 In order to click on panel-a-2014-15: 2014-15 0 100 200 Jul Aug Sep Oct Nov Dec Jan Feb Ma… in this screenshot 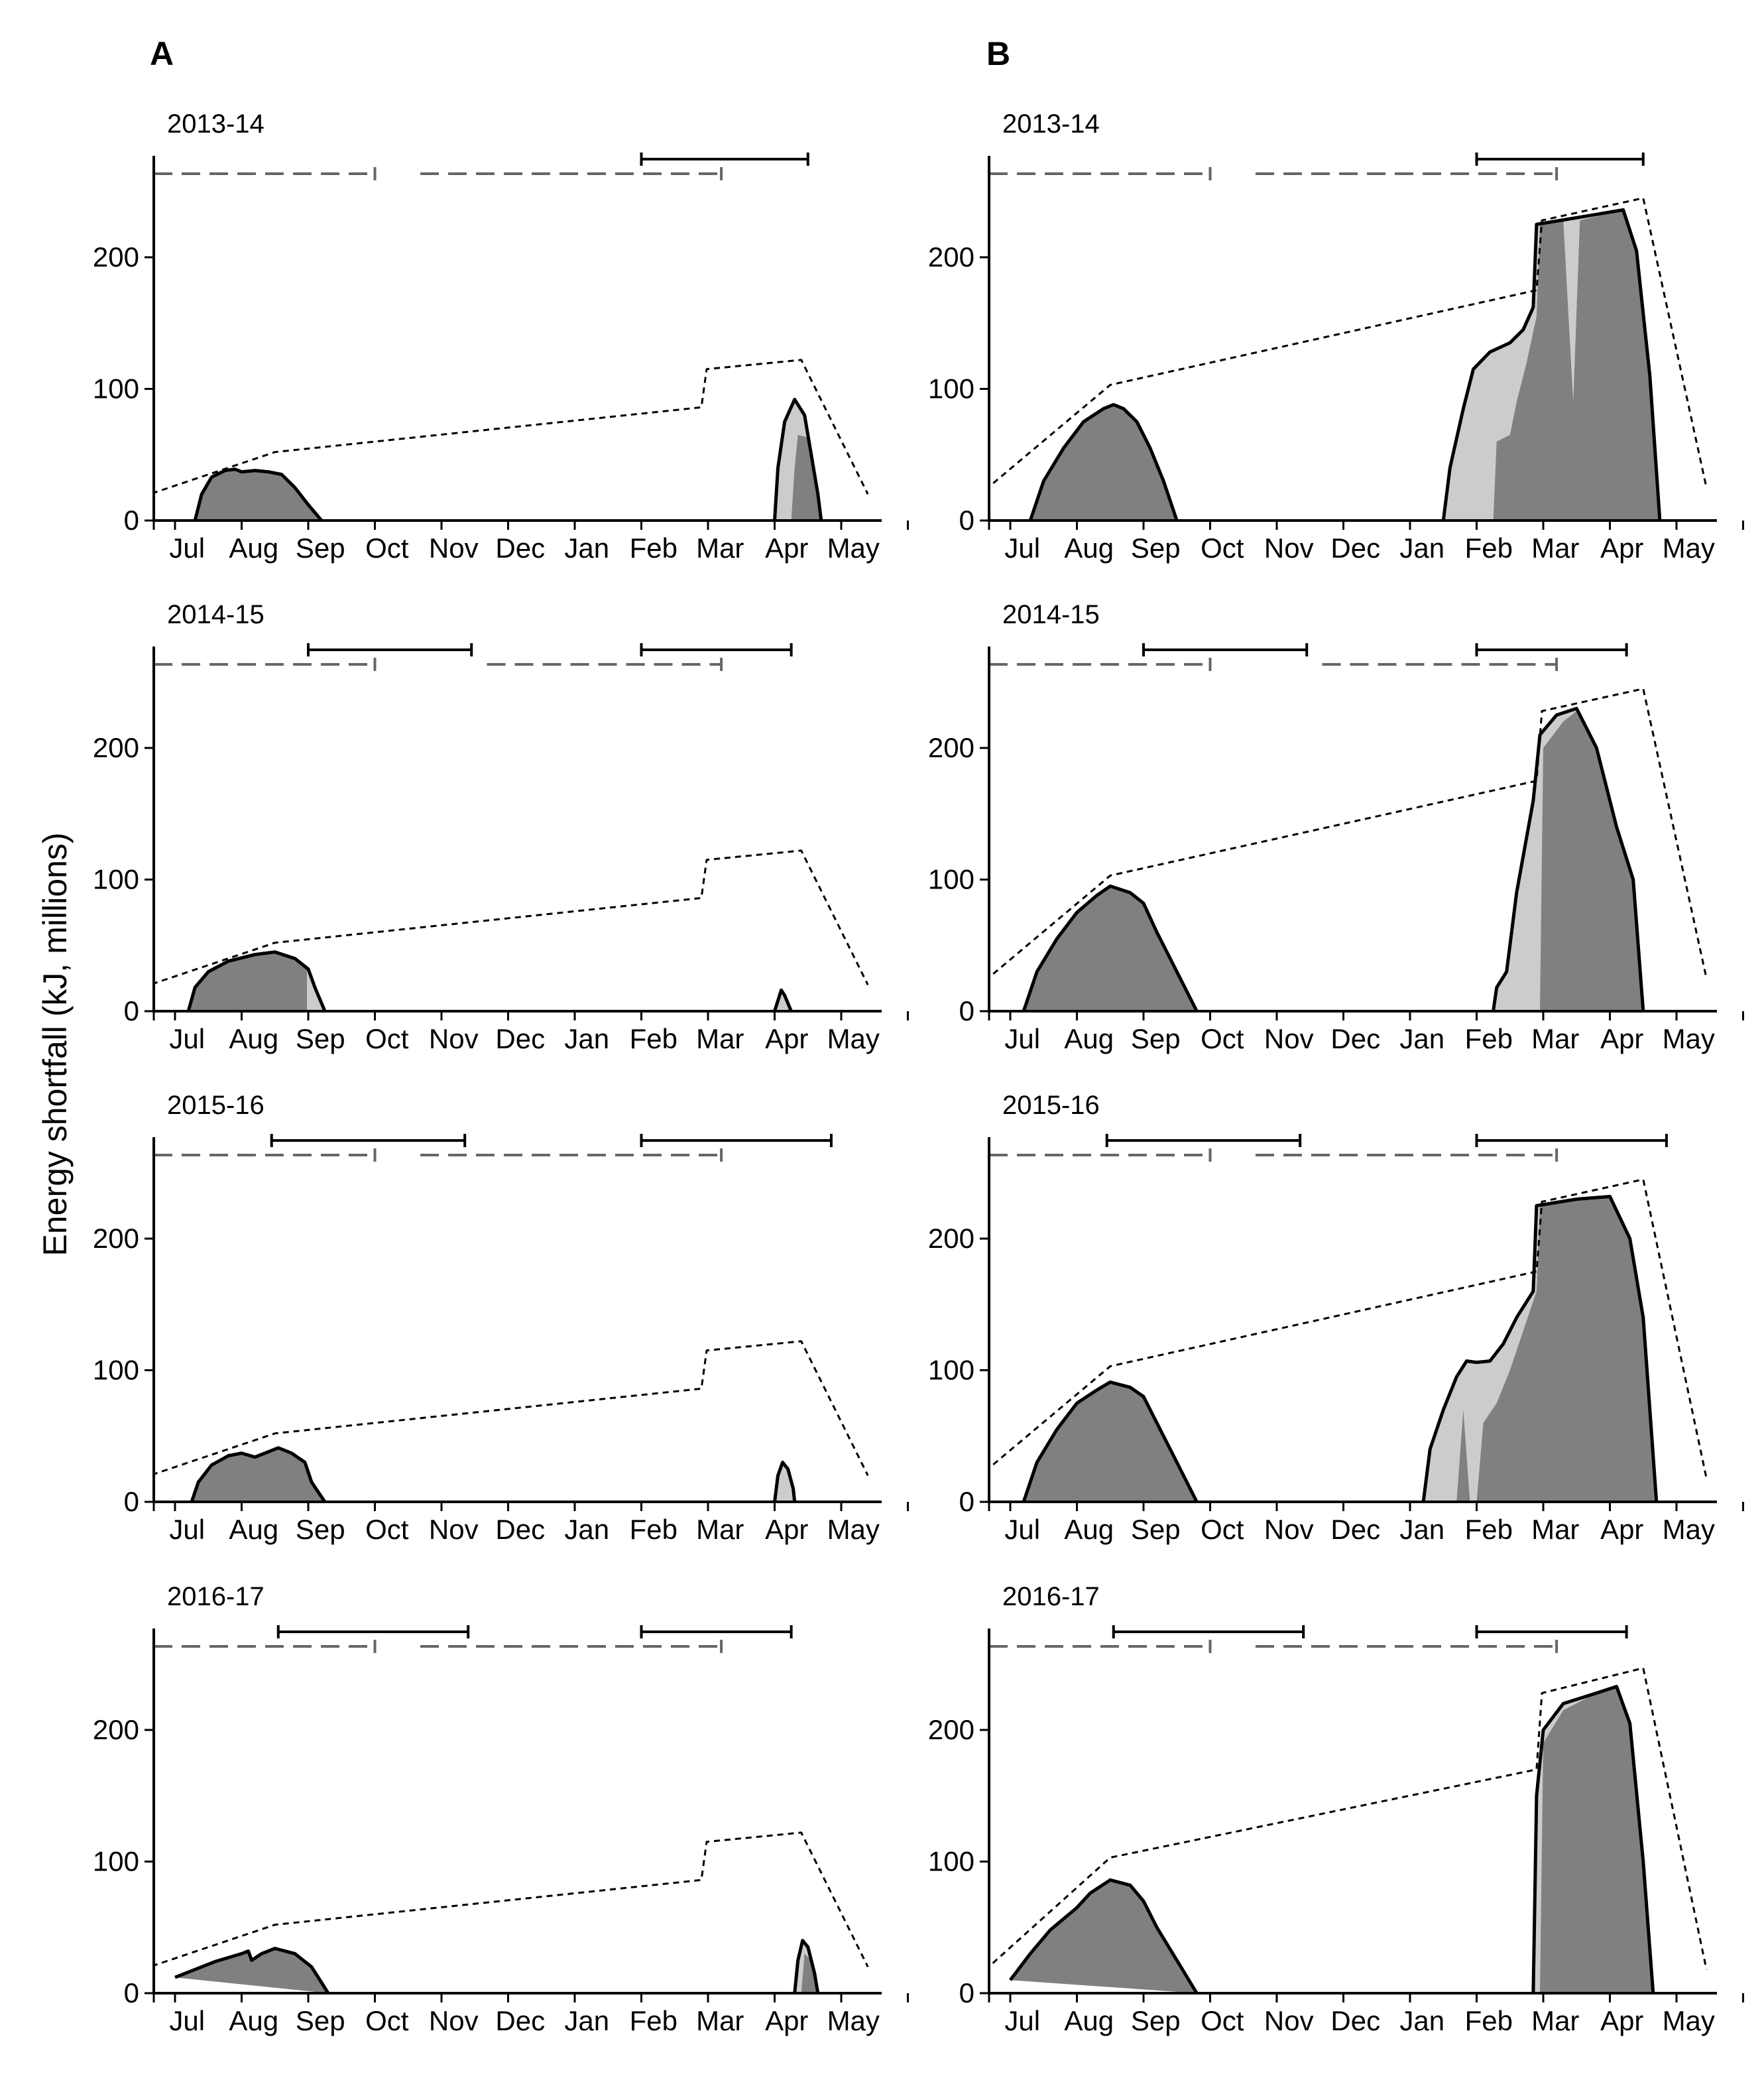, I will do `click(501, 827)`.